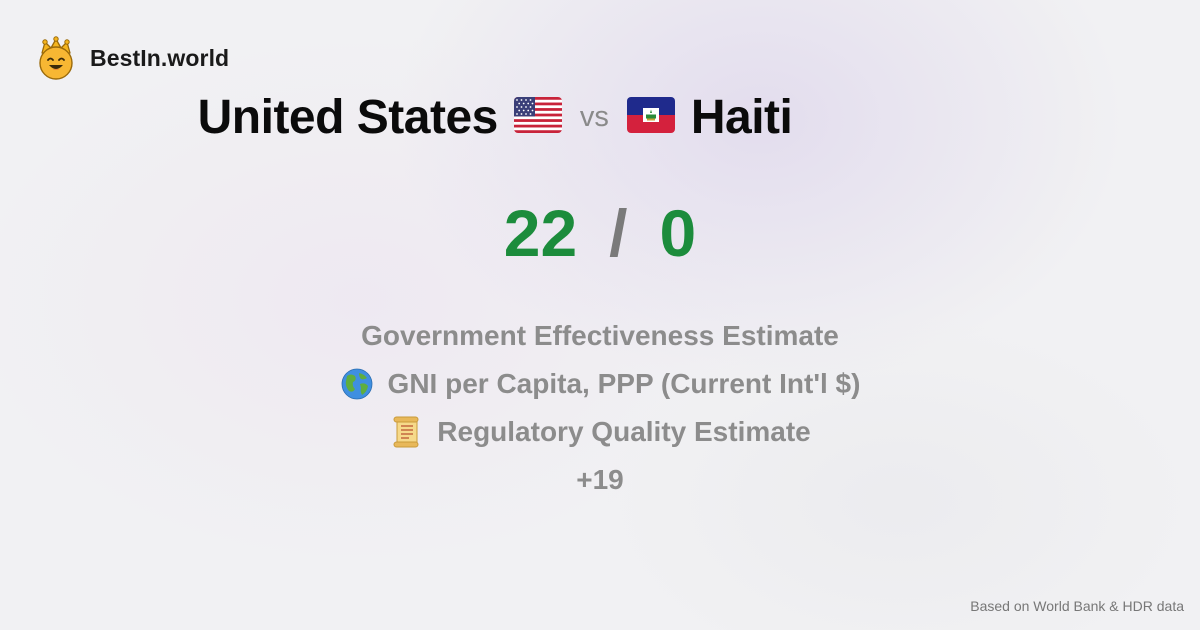 The width and height of the screenshot is (1200, 630). I want to click on metric-item: Government Effectiveness Estimate, so click(600, 336).